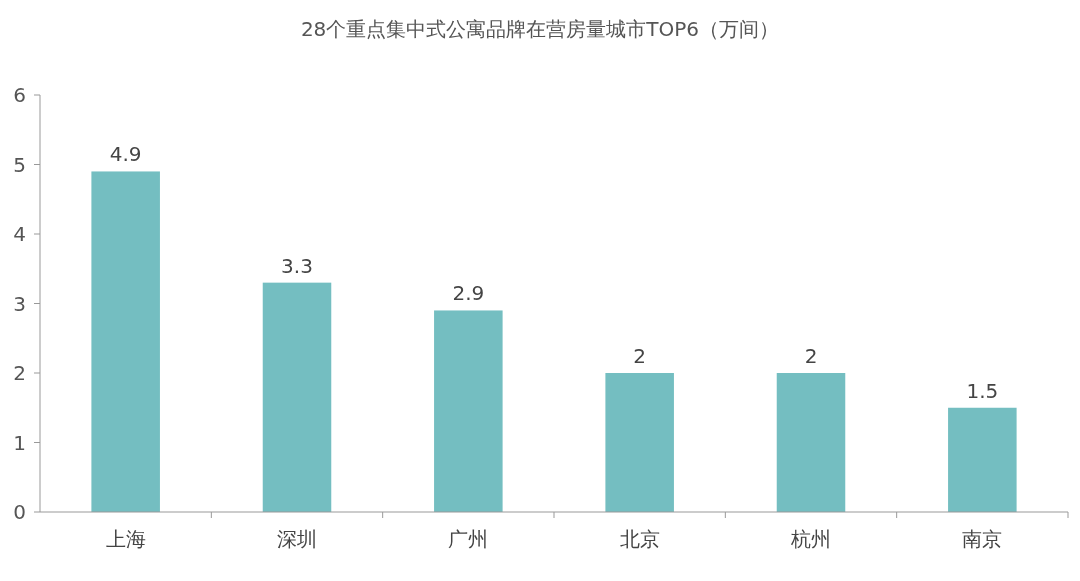 The image size is (1080, 581). What do you see at coordinates (125, 539) in the screenshot?
I see `x-tick-label: 上海` at bounding box center [125, 539].